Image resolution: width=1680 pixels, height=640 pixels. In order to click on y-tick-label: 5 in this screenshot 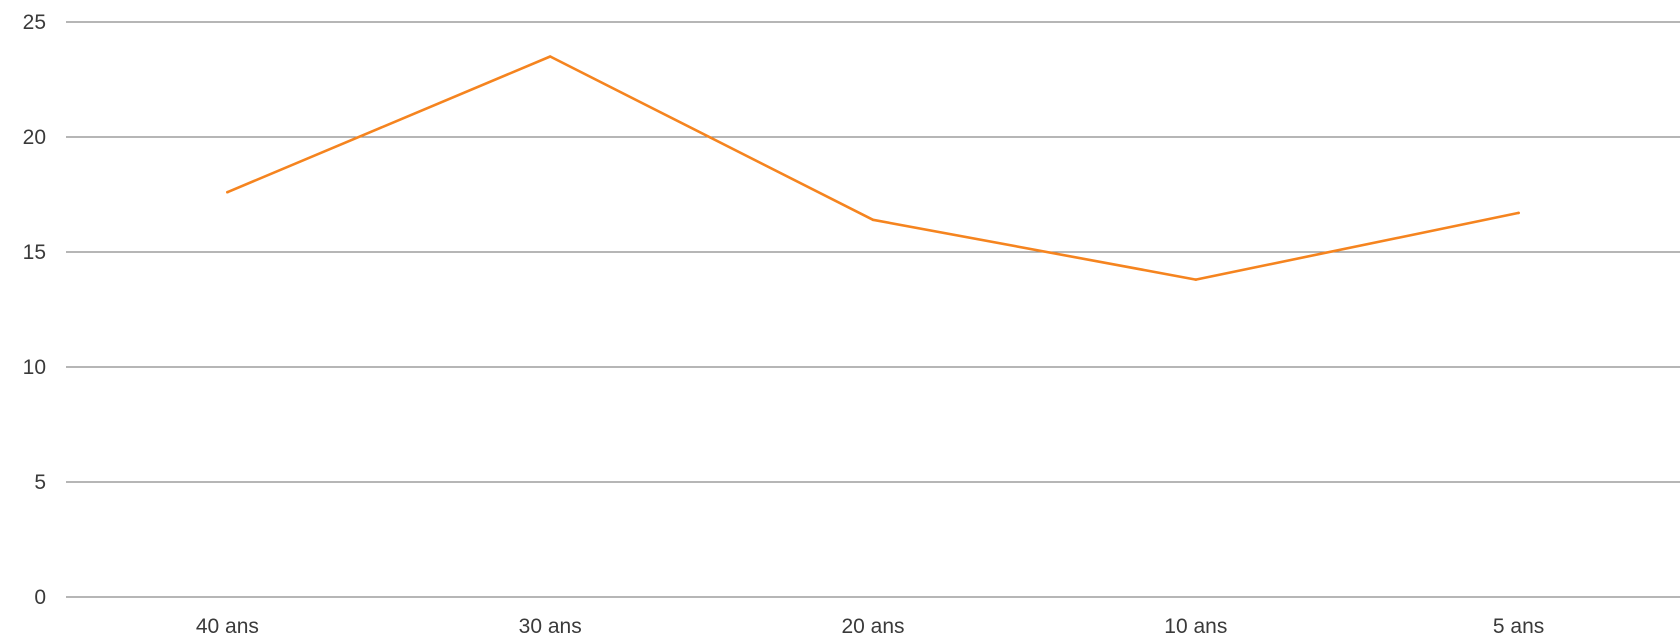, I will do `click(40, 482)`.